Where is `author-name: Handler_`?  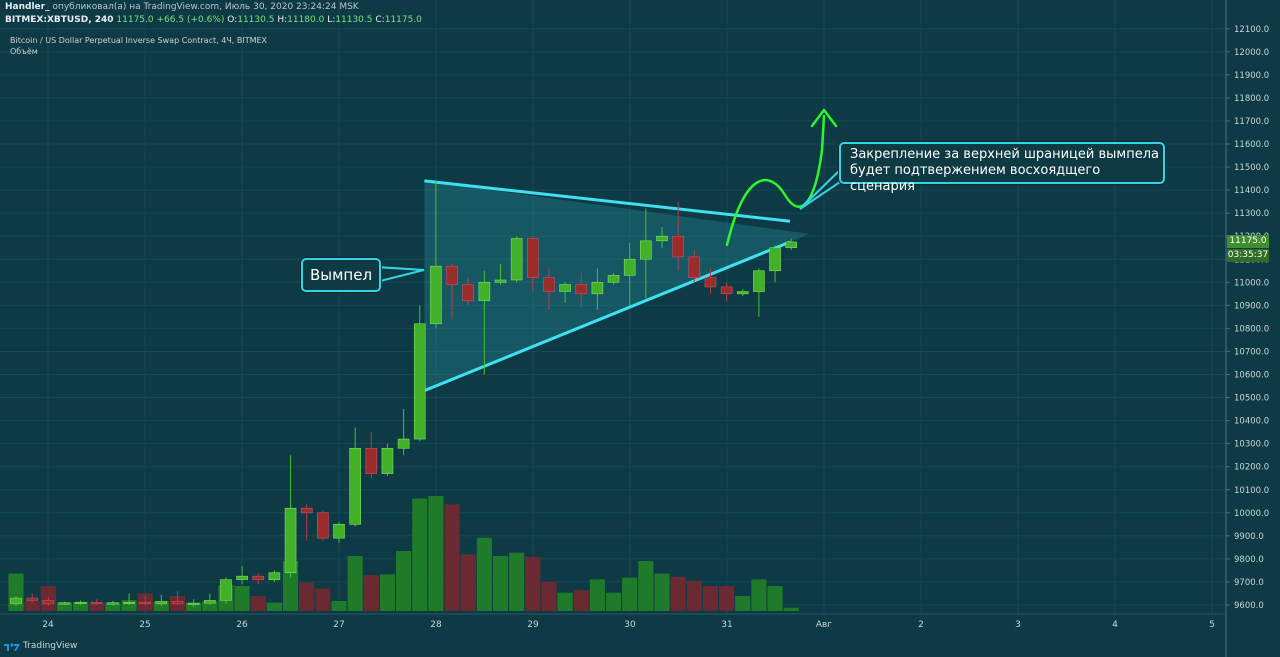 author-name: Handler_ is located at coordinates (27, 7).